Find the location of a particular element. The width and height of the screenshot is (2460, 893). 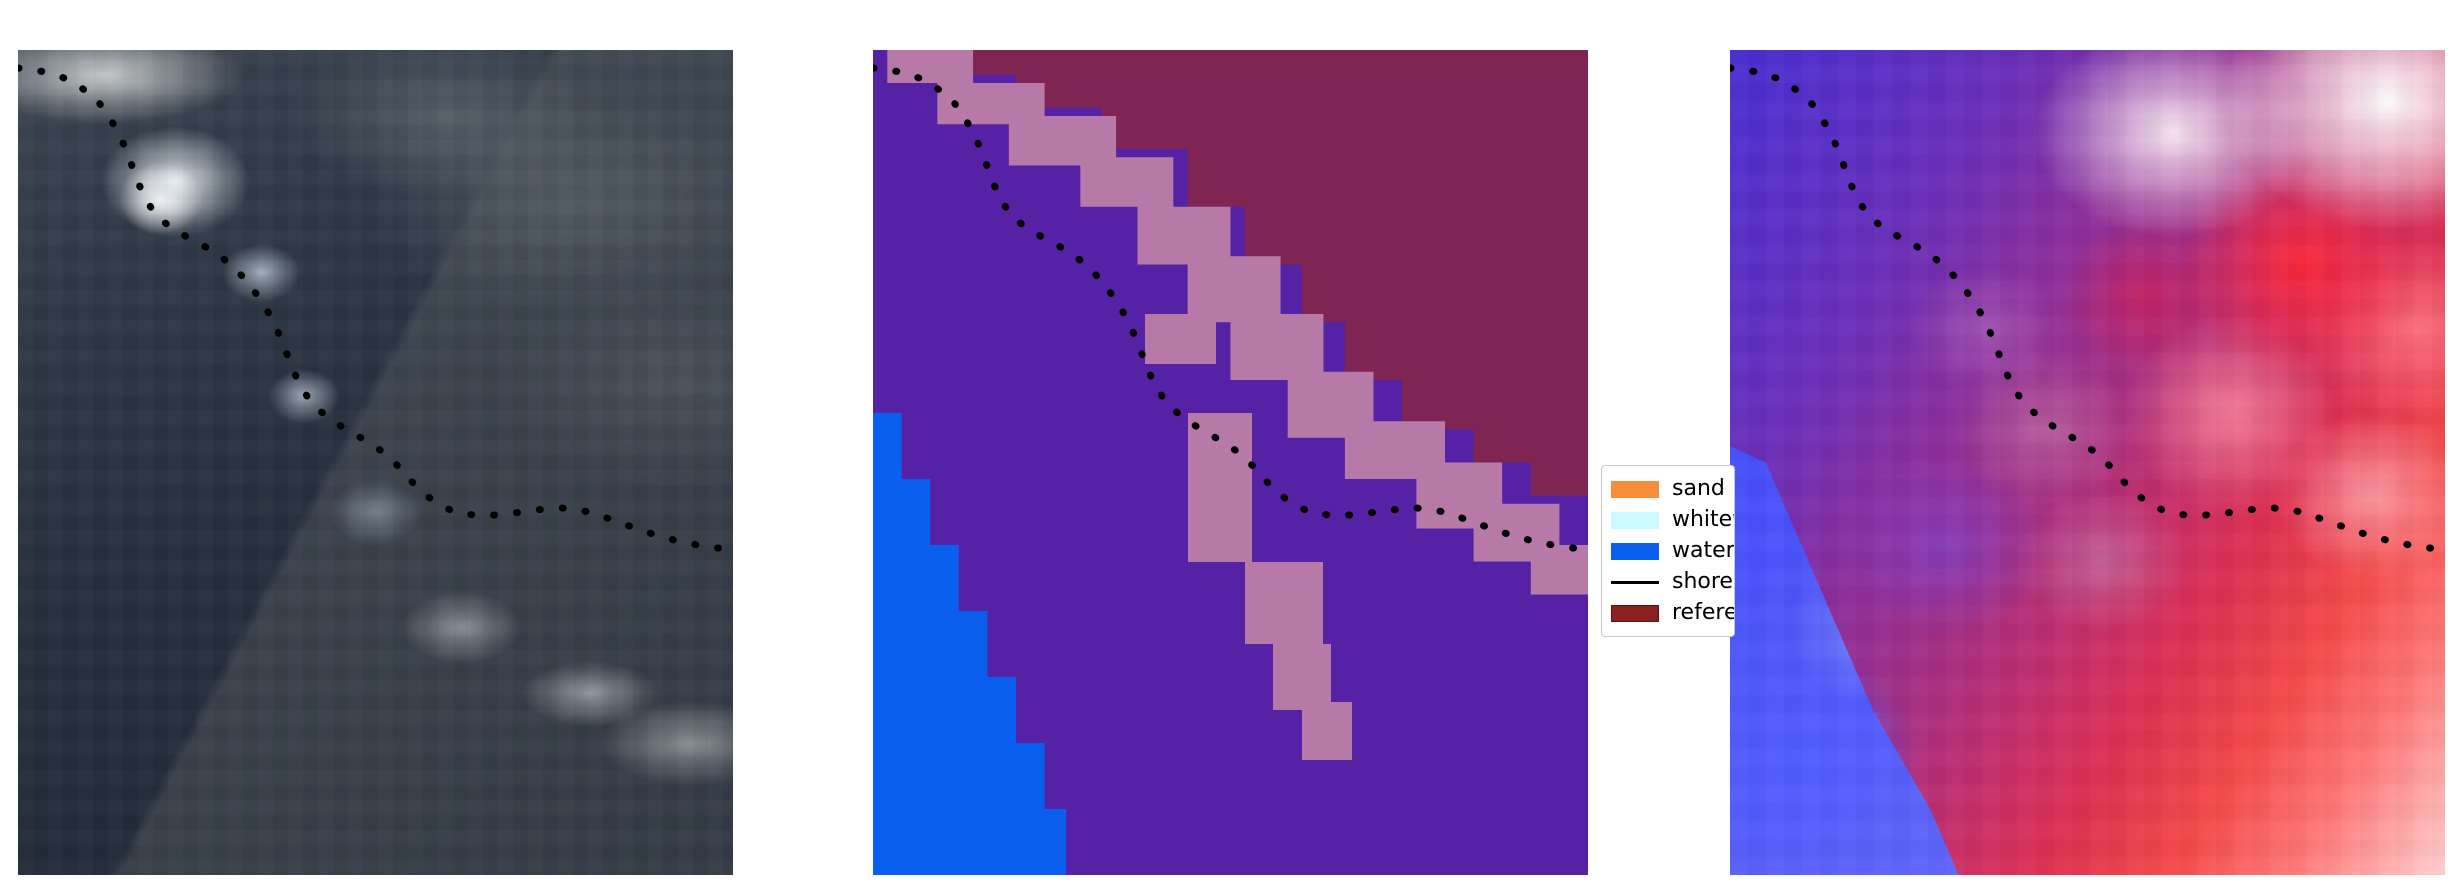

legend-label-shoreline: shoreline is located at coordinates (1703, 581).